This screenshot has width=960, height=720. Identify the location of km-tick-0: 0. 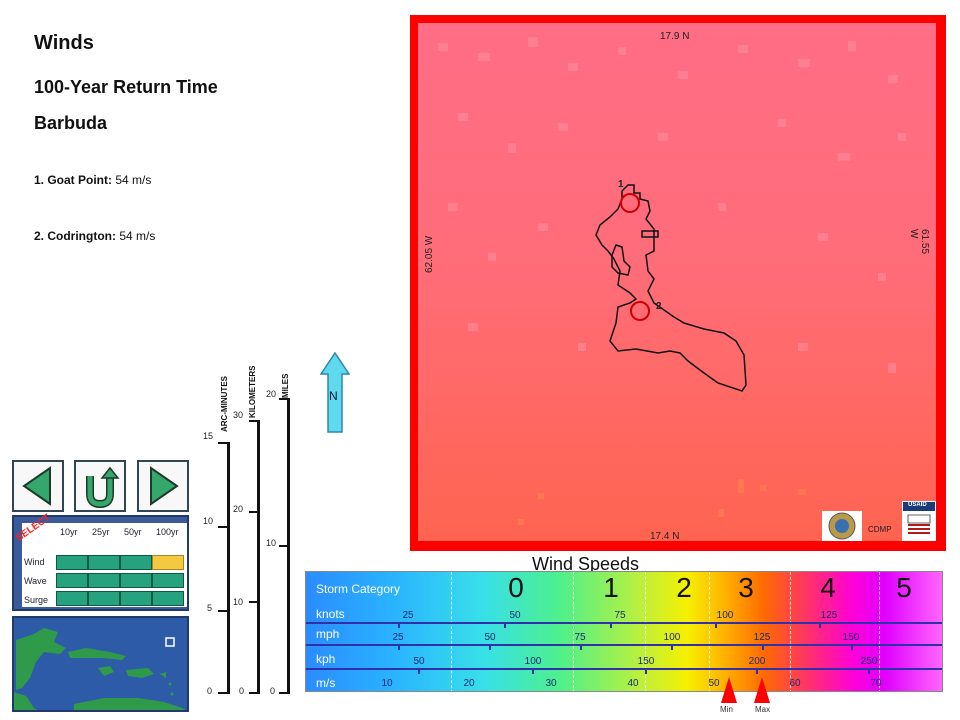
(242, 691).